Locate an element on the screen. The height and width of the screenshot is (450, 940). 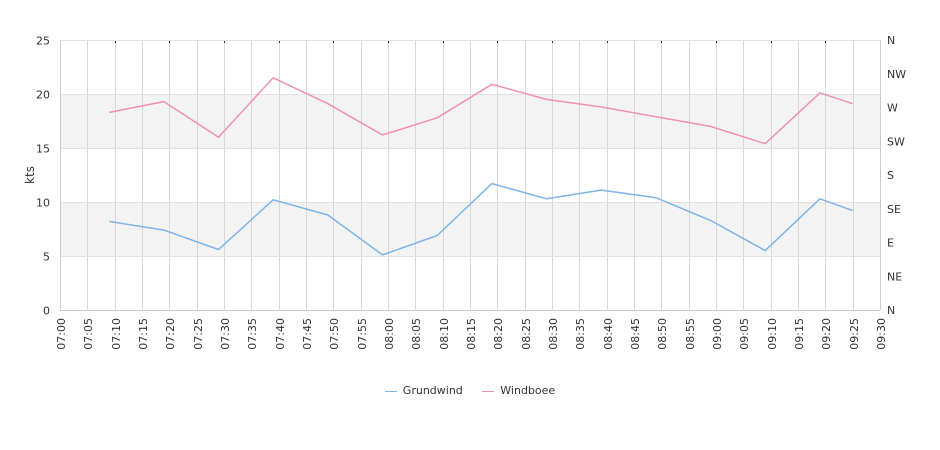
right-tick-label: NW is located at coordinates (896, 74).